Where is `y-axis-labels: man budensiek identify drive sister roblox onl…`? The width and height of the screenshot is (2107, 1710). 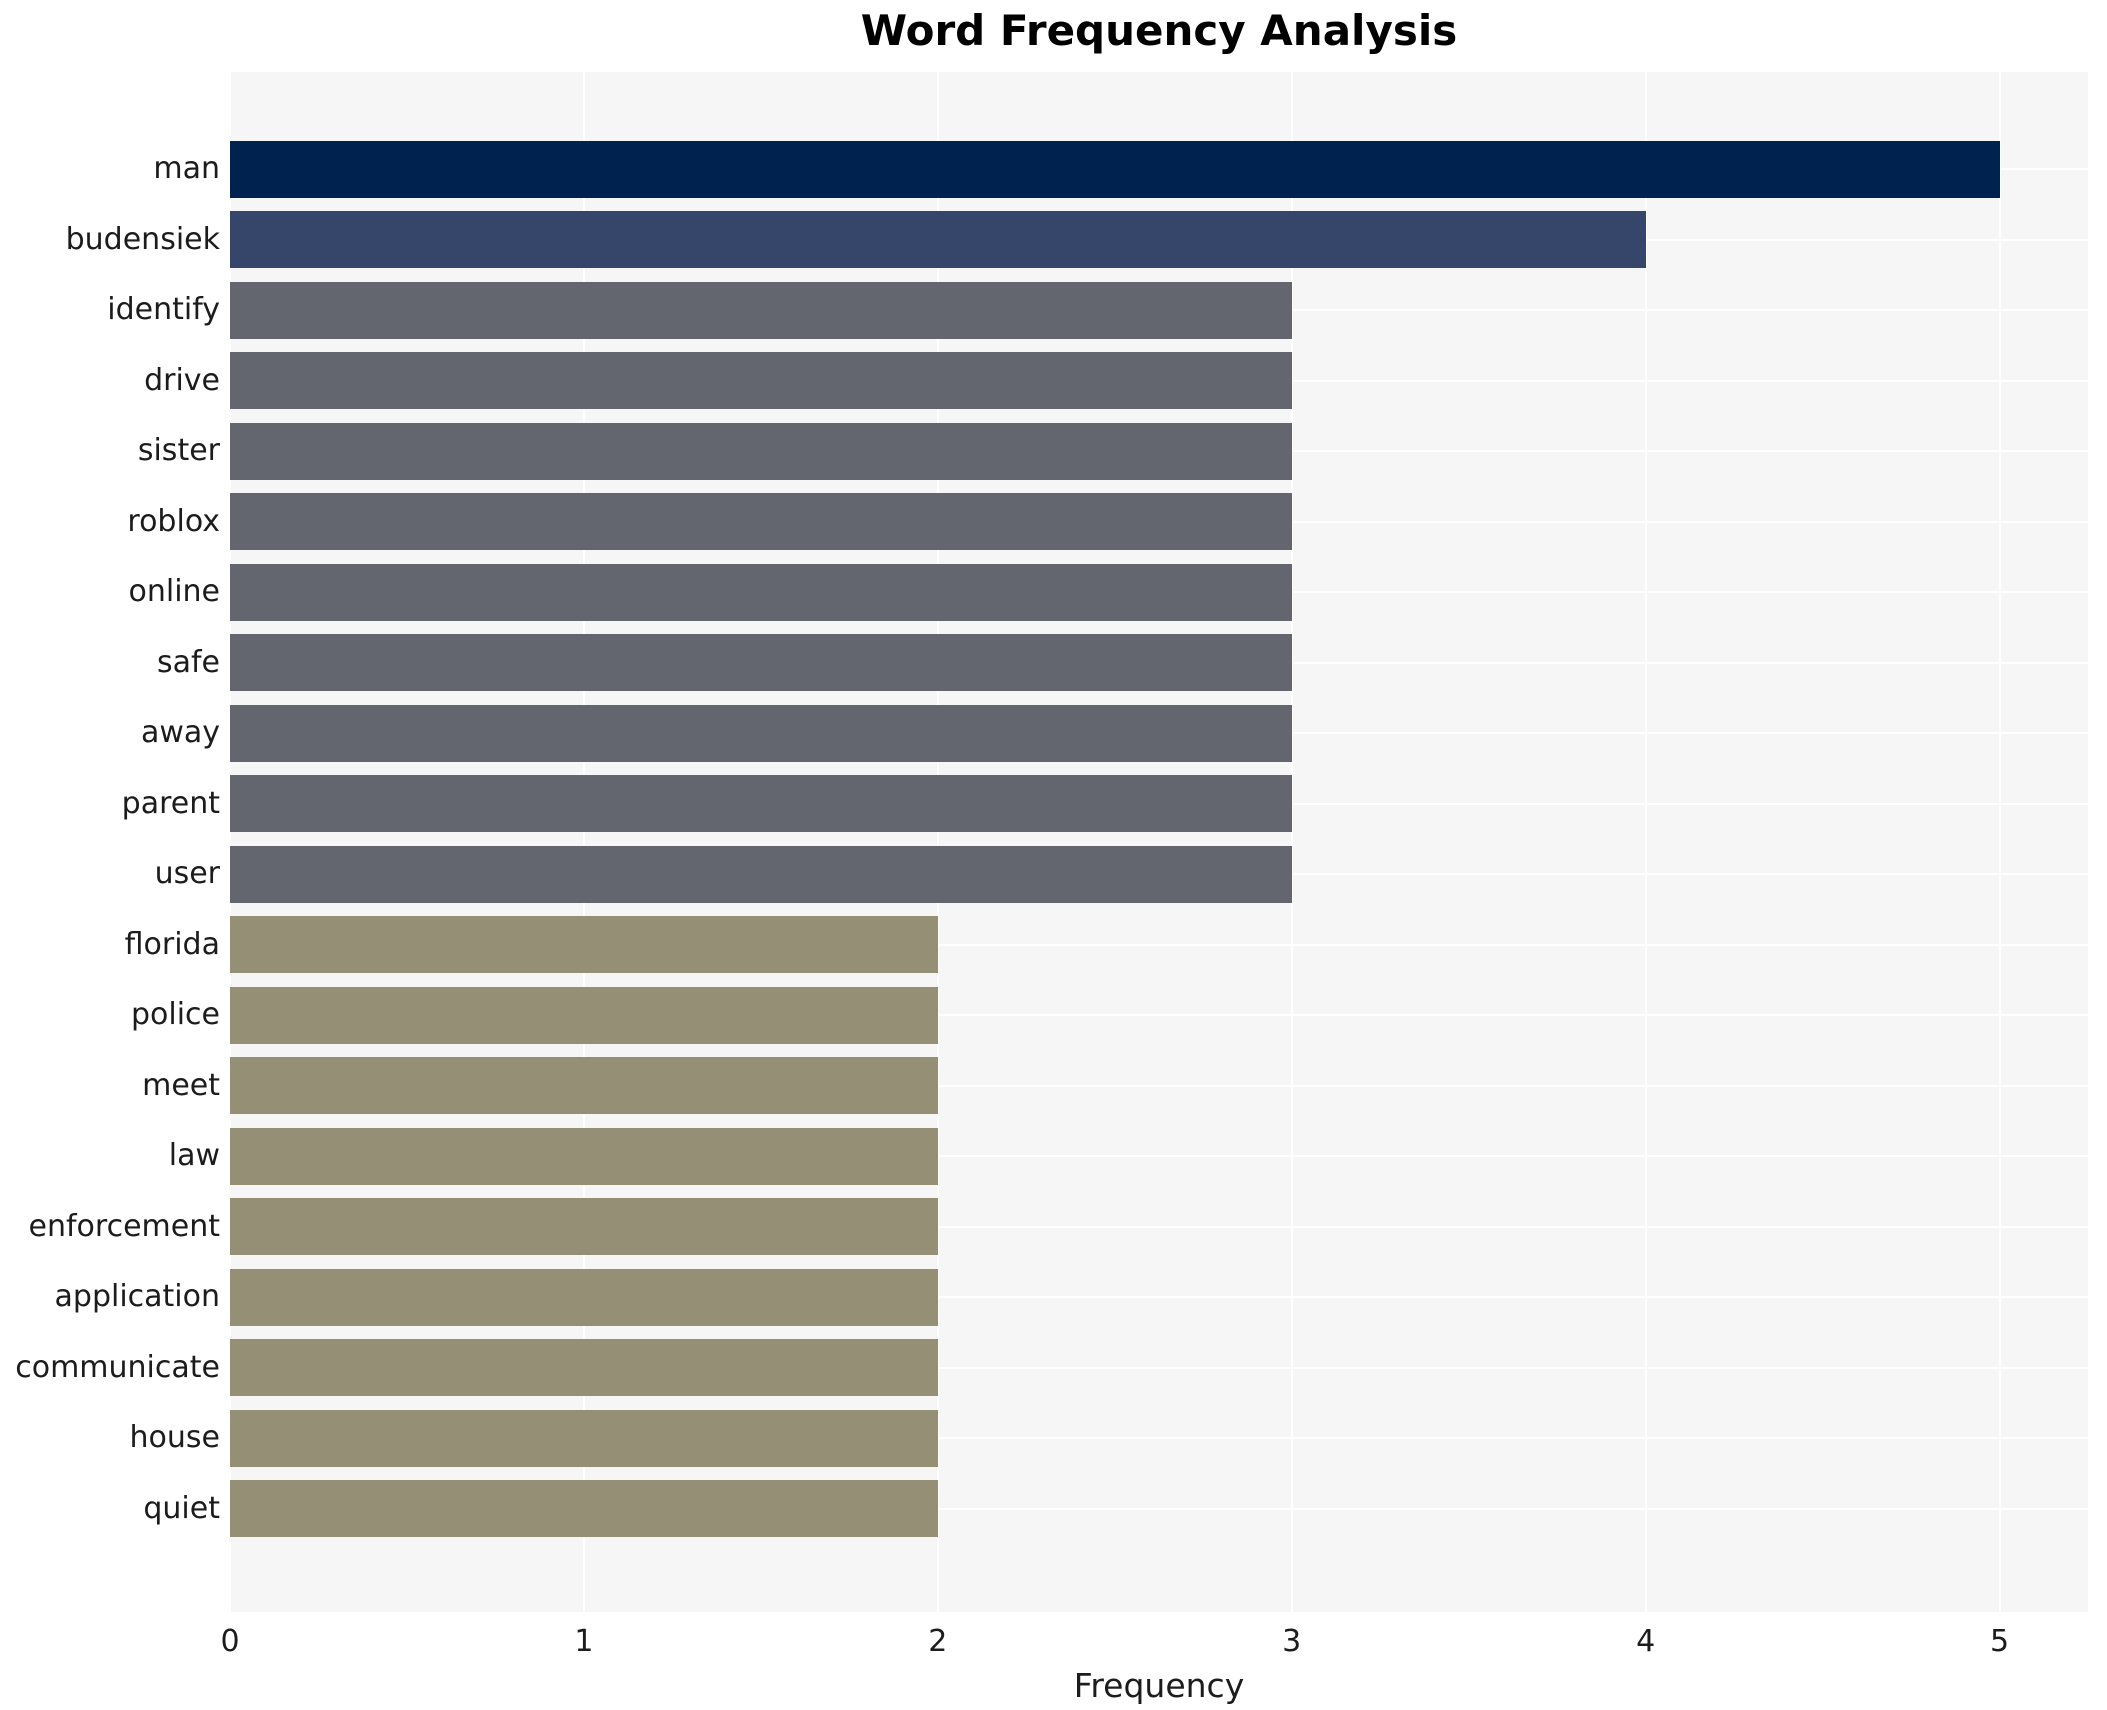
y-axis-labels: man budensiek identify drive sister roblox onl… is located at coordinates (110, 839).